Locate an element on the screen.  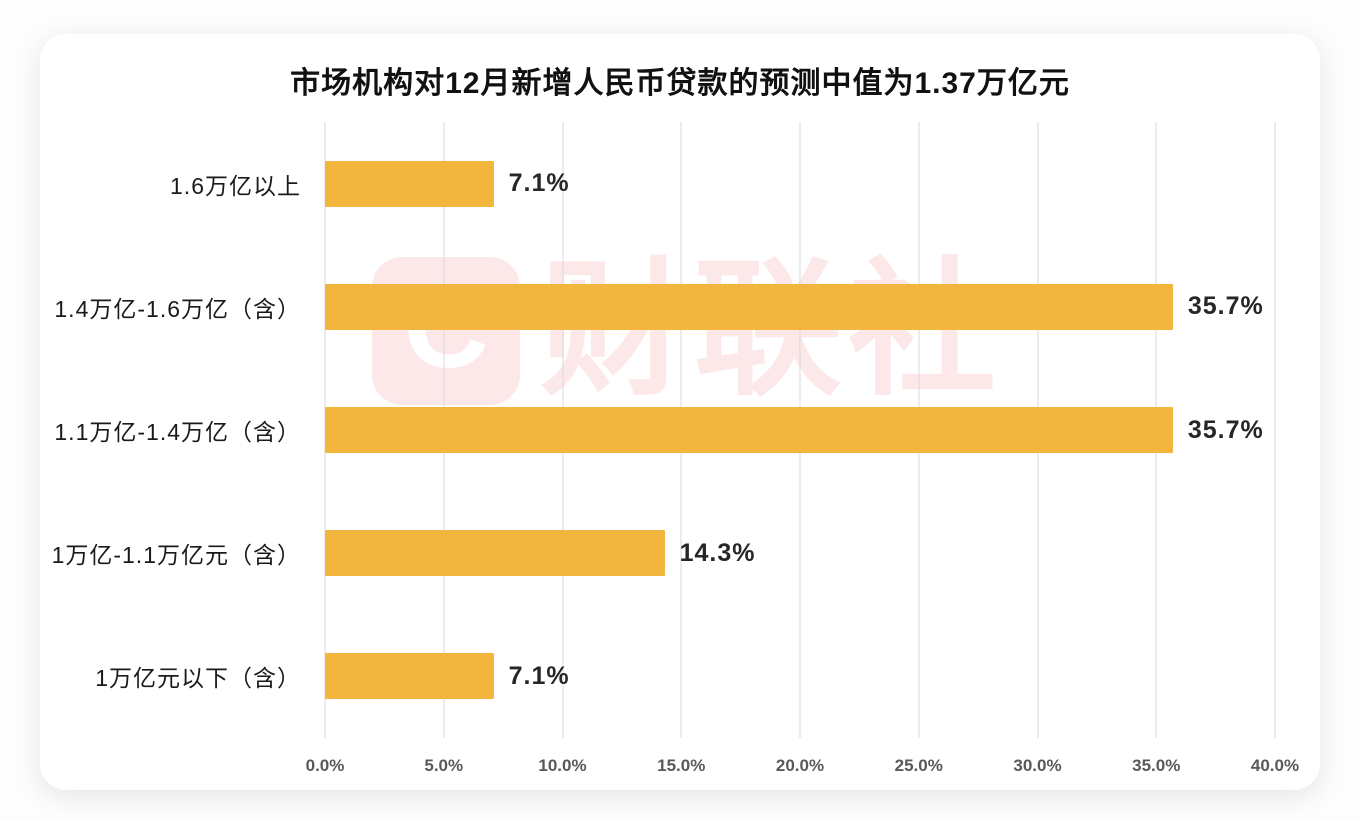
x-tick-label: 5.0% is located at coordinates (444, 765).